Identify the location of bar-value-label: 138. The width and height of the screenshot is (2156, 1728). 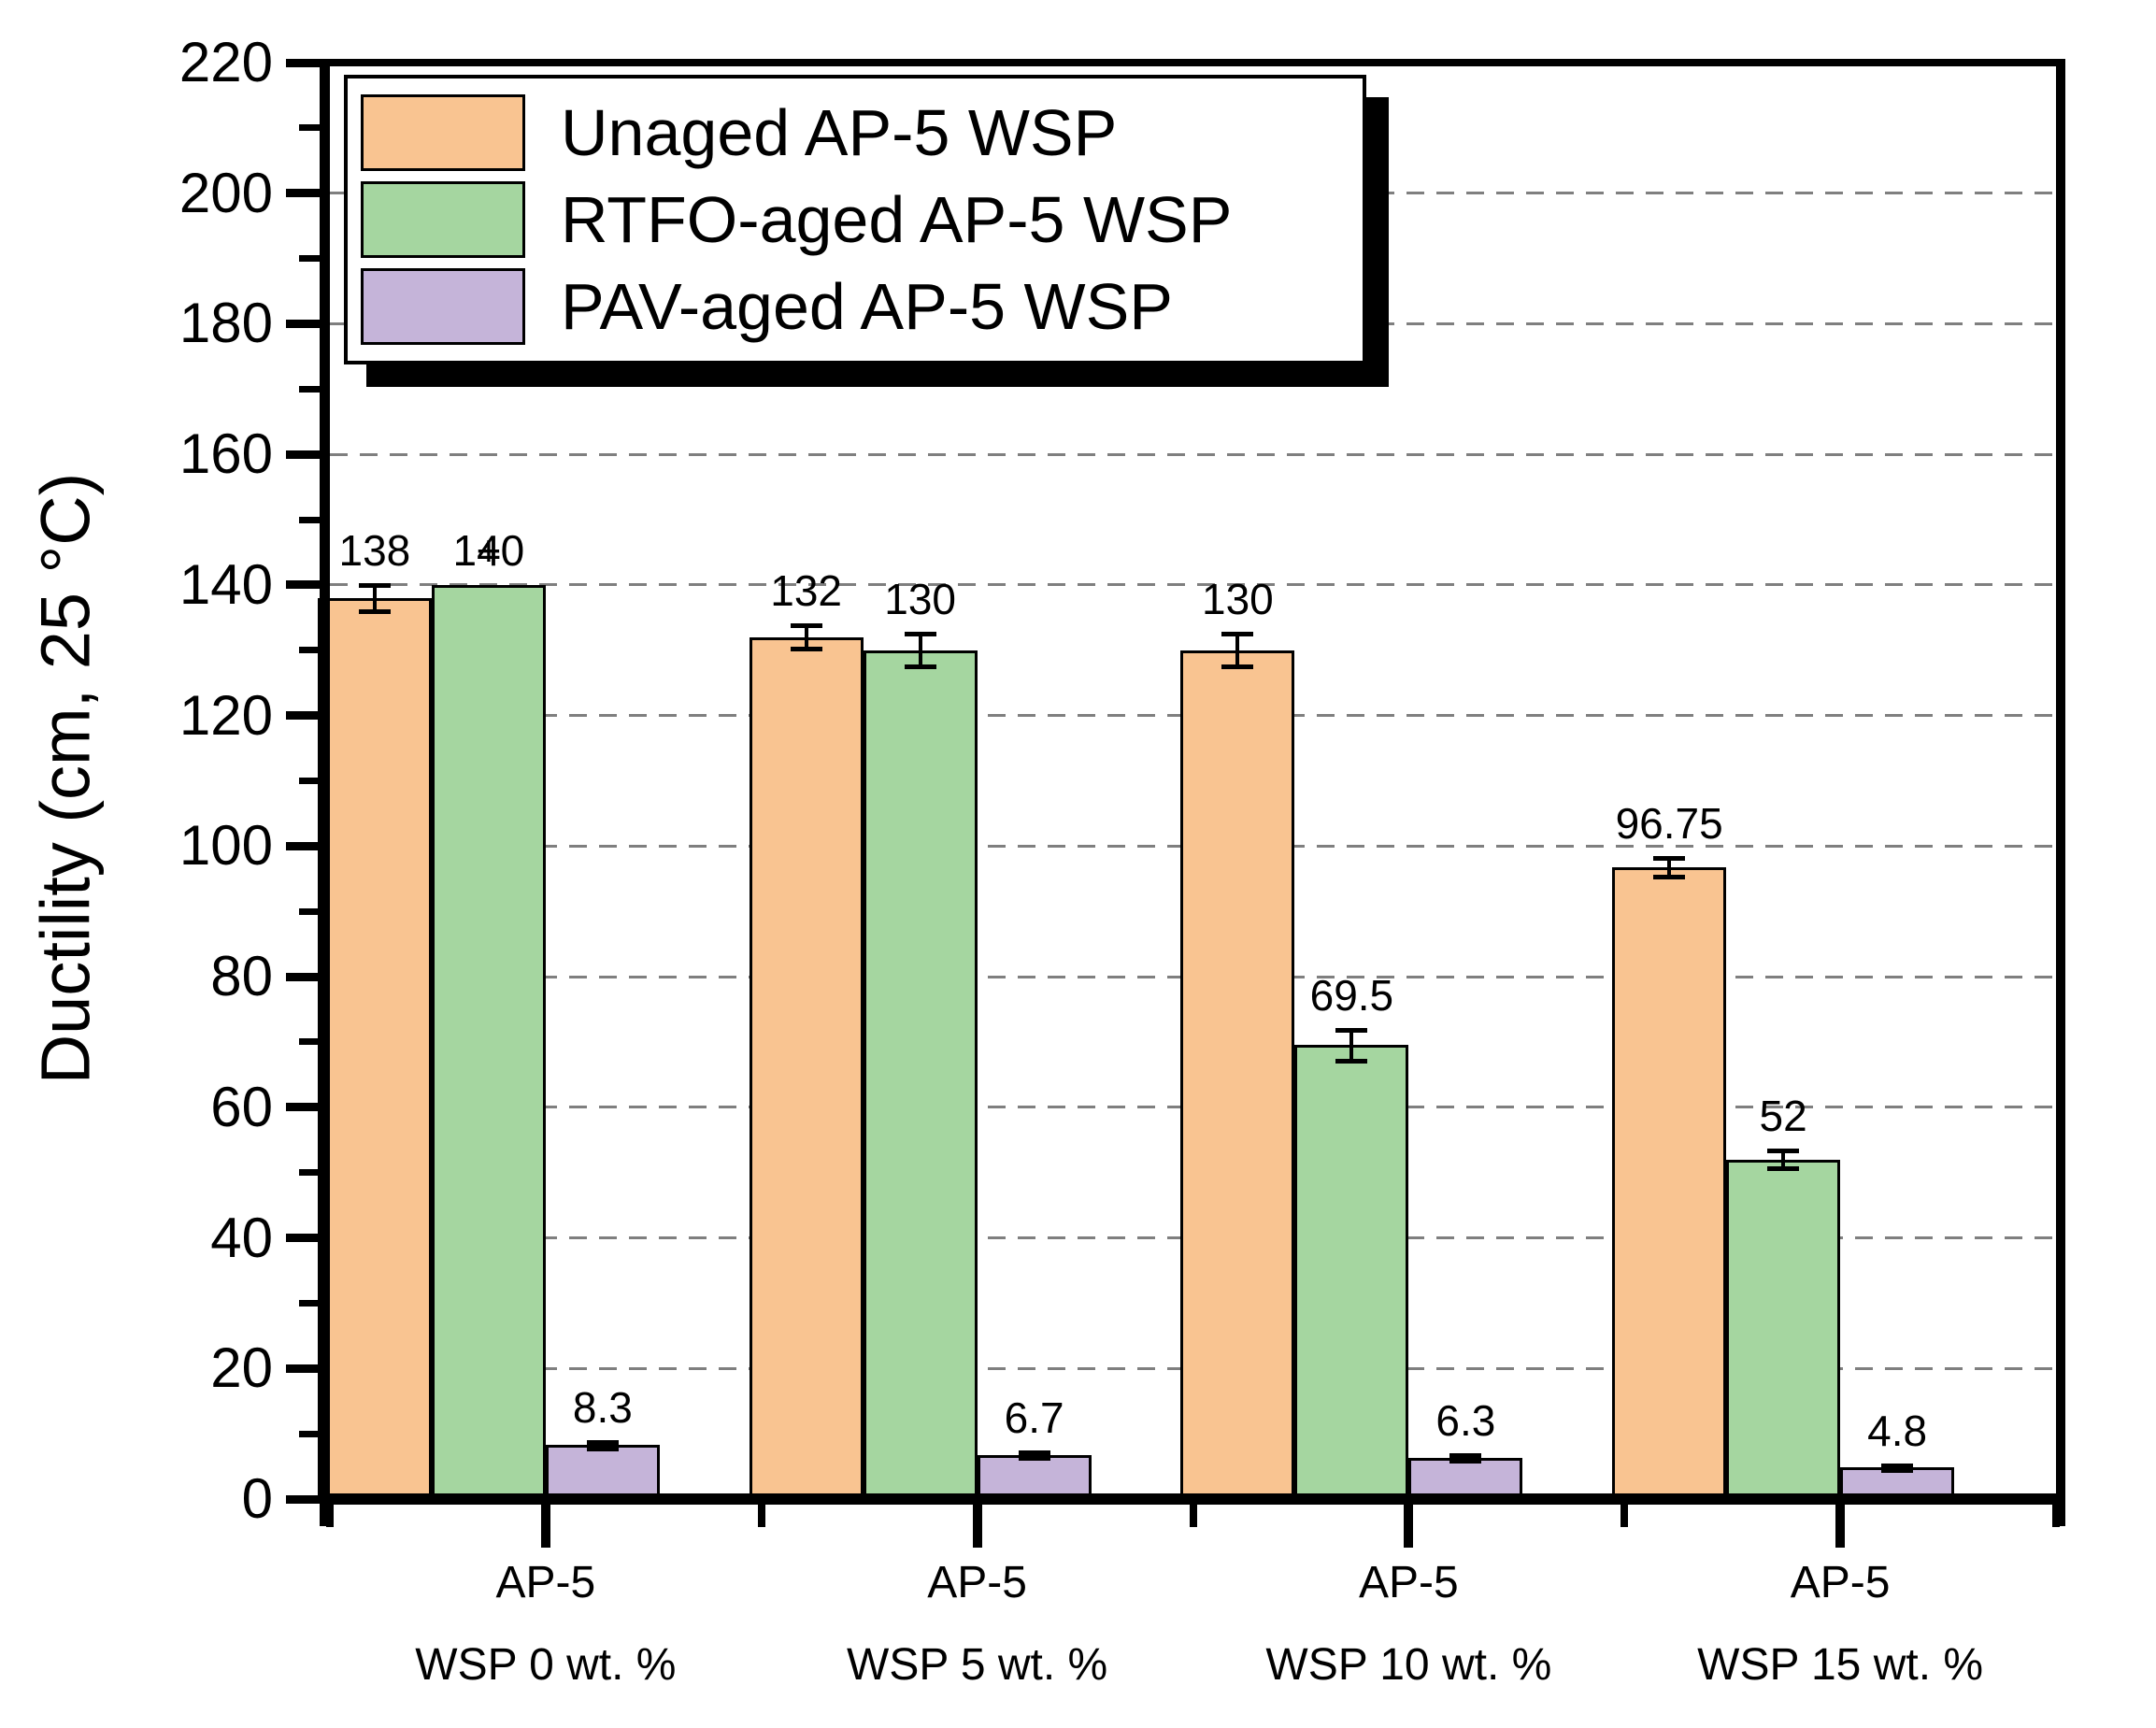
(374, 550).